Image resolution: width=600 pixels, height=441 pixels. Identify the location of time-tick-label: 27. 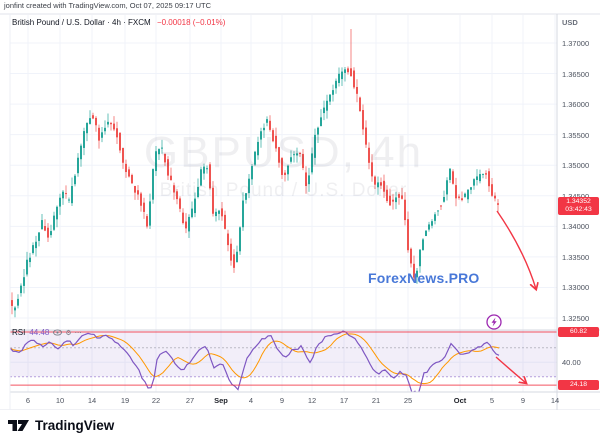
(190, 400).